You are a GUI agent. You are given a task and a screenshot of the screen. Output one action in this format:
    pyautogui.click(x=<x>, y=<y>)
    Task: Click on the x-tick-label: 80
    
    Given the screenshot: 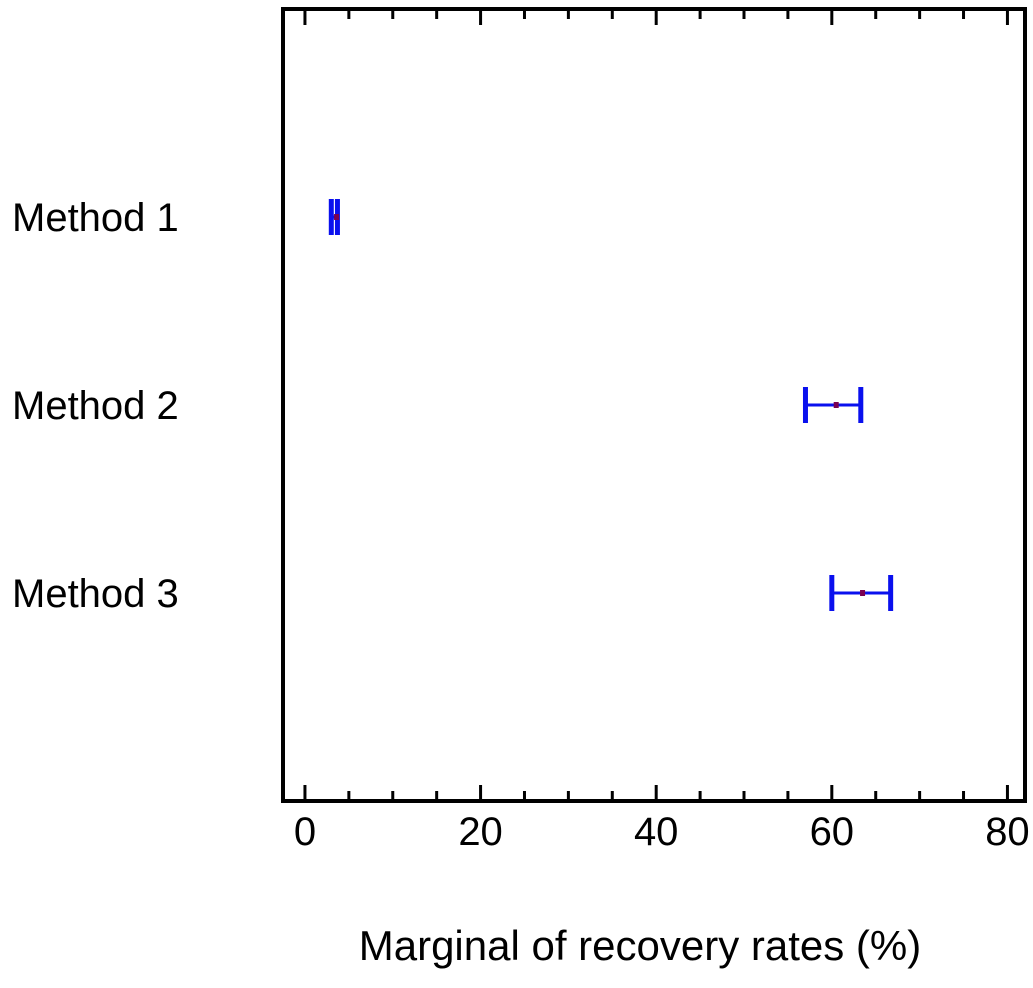 What is the action you would take?
    pyautogui.click(x=1007, y=832)
    